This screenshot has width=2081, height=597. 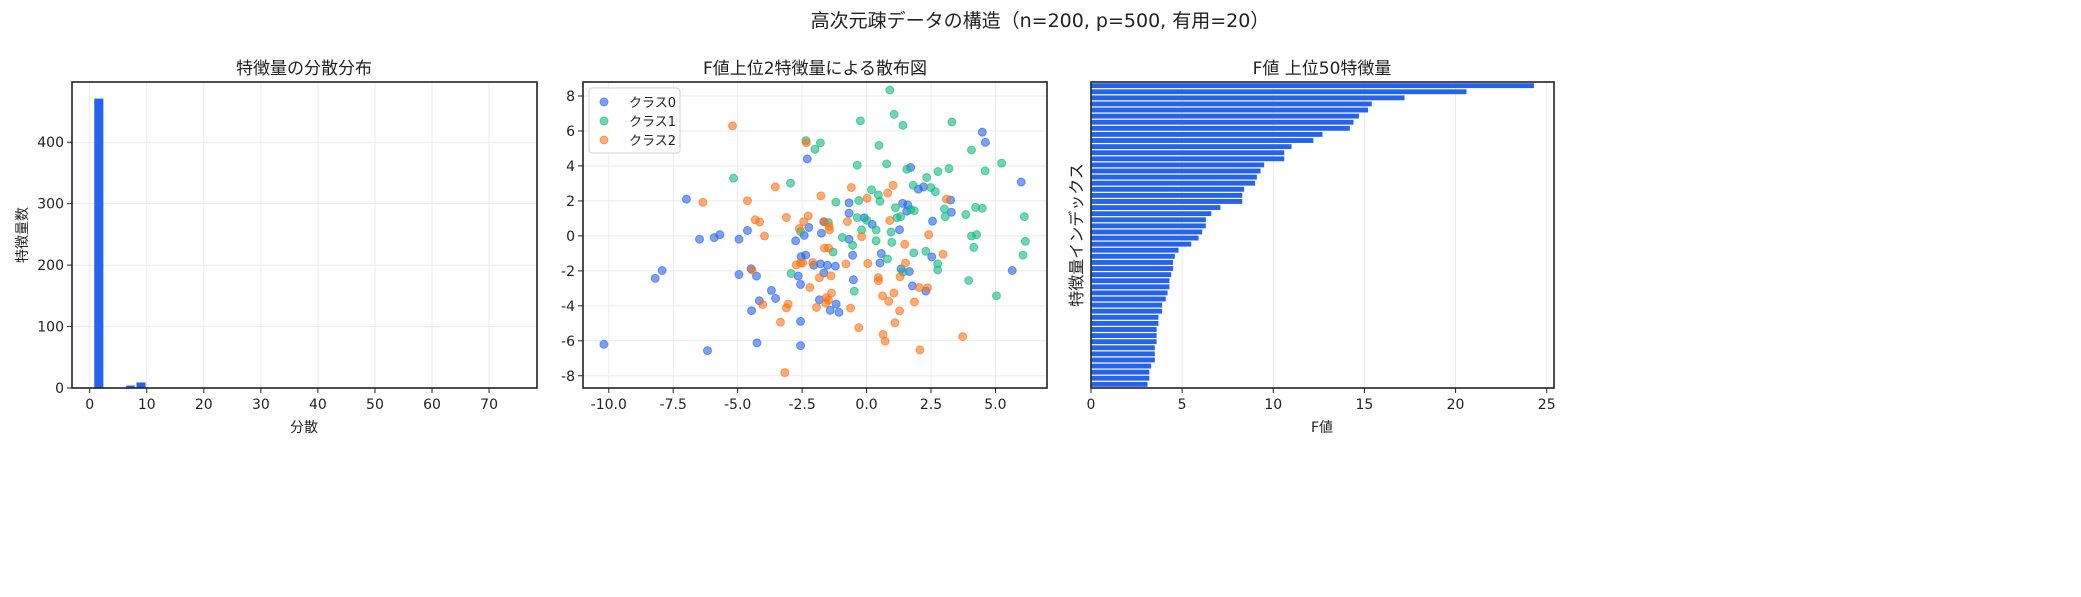 I want to click on legend: クラス0 クラス1 クラス2, so click(x=634, y=120).